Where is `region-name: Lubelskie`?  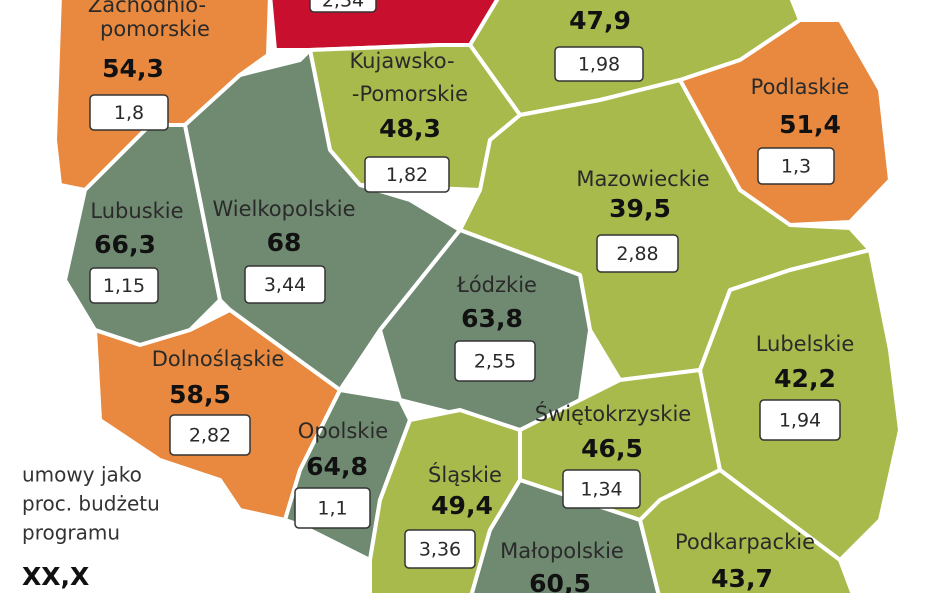
region-name: Lubelskie is located at coordinates (805, 344).